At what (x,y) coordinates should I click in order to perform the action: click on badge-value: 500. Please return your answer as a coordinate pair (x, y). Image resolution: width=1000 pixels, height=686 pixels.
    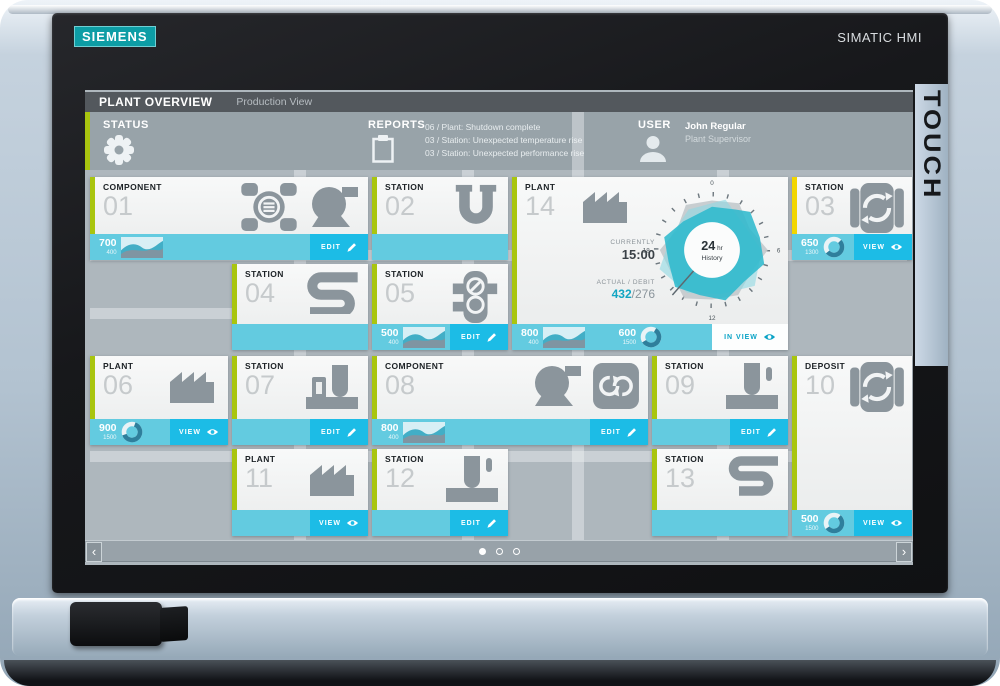
    Looking at the image, I should click on (810, 519).